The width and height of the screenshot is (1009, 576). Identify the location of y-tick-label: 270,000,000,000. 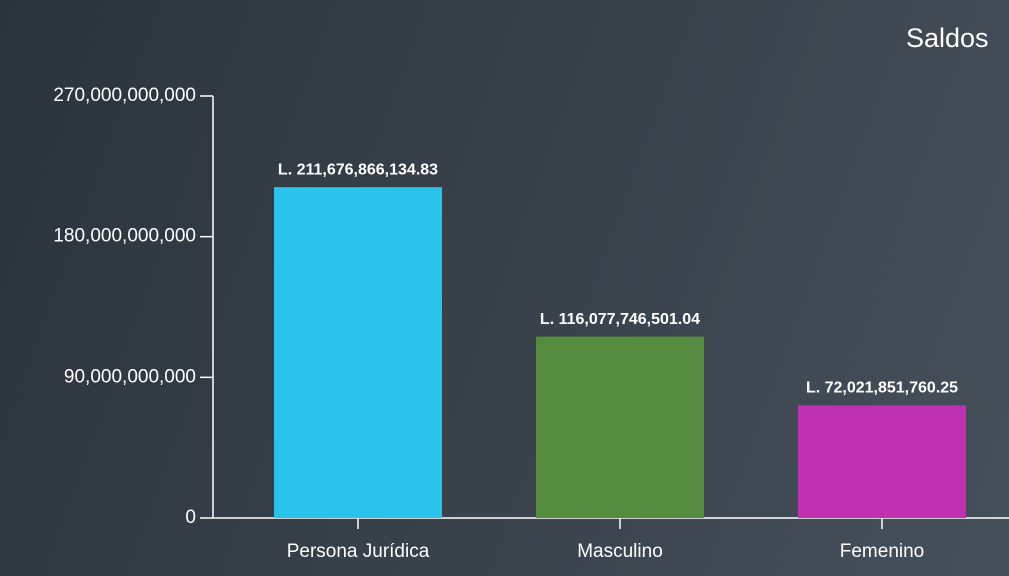
(124, 95).